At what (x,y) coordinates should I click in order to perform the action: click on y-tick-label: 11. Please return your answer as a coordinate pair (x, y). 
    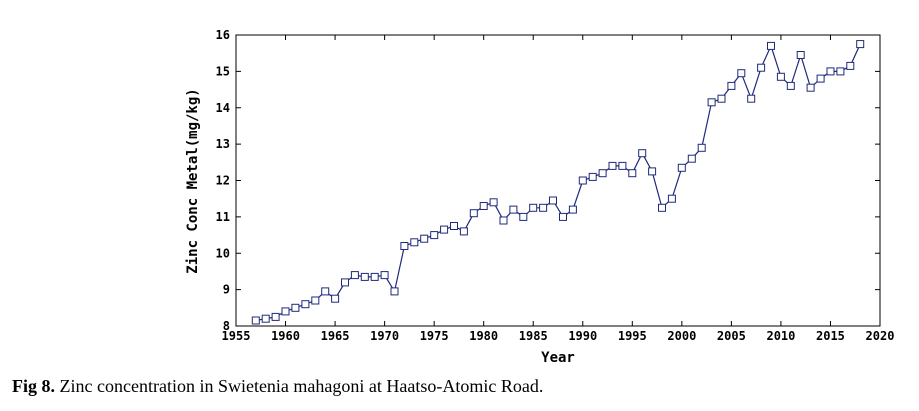
    Looking at the image, I should click on (223, 217).